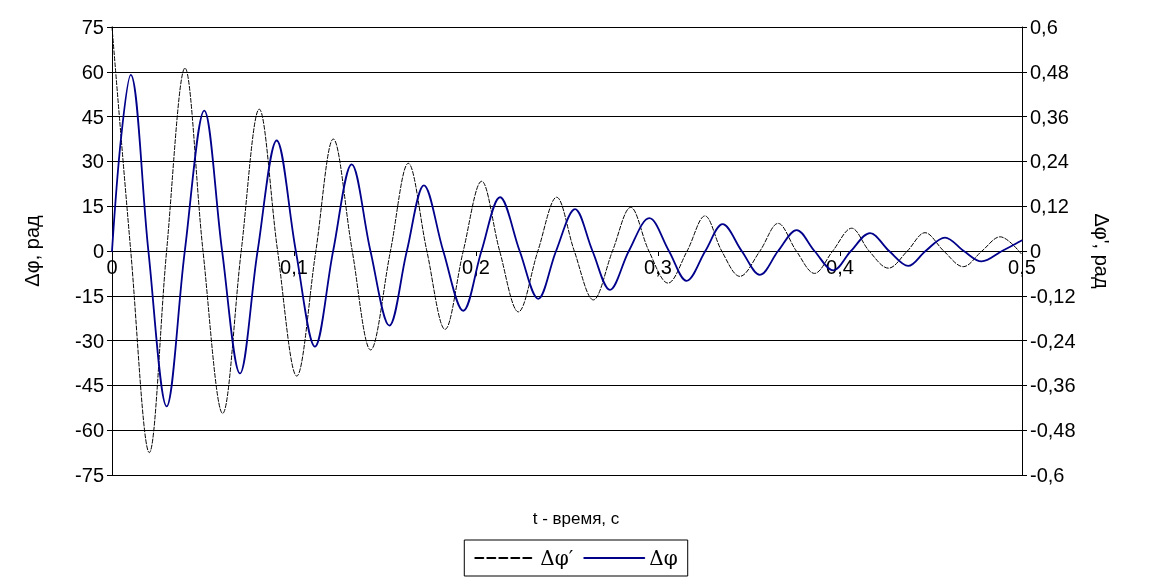  Describe the element at coordinates (1049, 161) in the screenshot. I see `y2-tick-label: 0,24` at that location.